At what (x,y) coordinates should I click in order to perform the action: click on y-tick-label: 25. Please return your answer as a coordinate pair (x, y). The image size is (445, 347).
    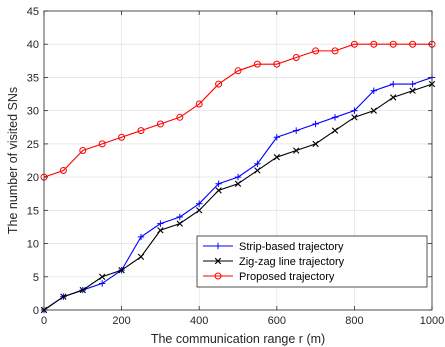
    Looking at the image, I should click on (33, 145).